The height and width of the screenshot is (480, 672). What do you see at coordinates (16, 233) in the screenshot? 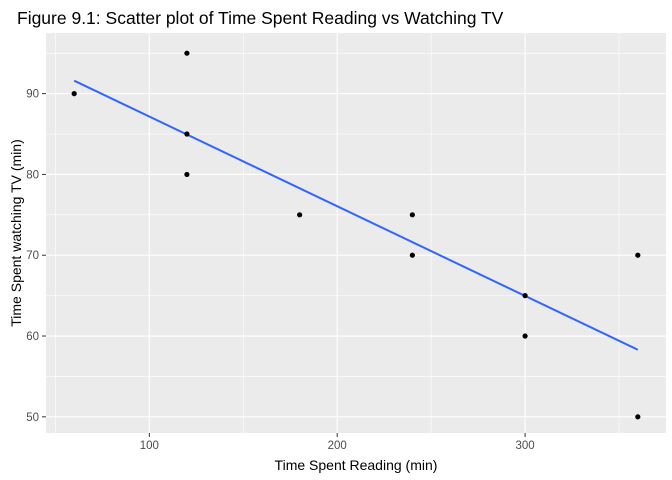
I see `y-axis-title: Time Spent watching TV (min)` at bounding box center [16, 233].